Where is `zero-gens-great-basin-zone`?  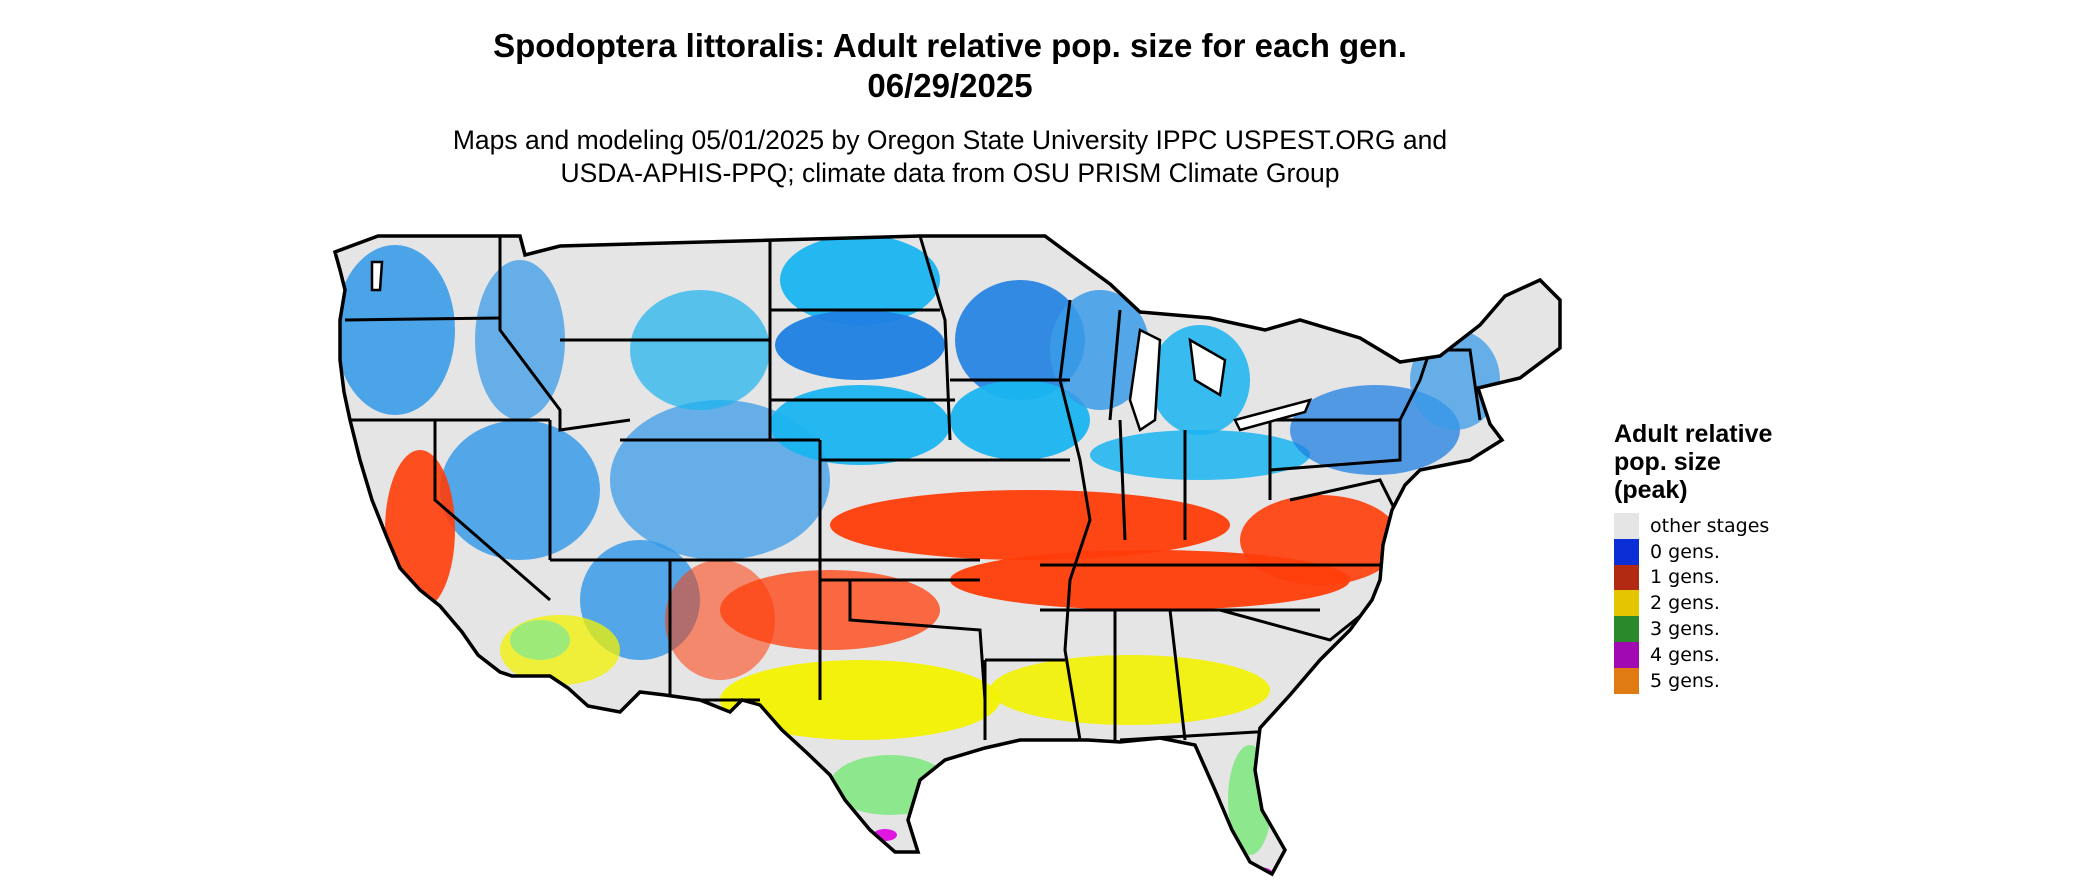
zero-gens-great-basin-zone is located at coordinates (520, 490).